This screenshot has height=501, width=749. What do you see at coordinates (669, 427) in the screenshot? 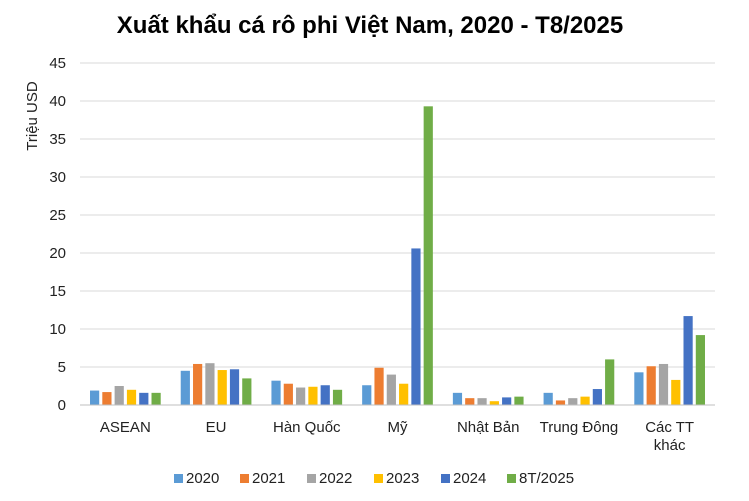
I see `category-label: Các TT` at bounding box center [669, 427].